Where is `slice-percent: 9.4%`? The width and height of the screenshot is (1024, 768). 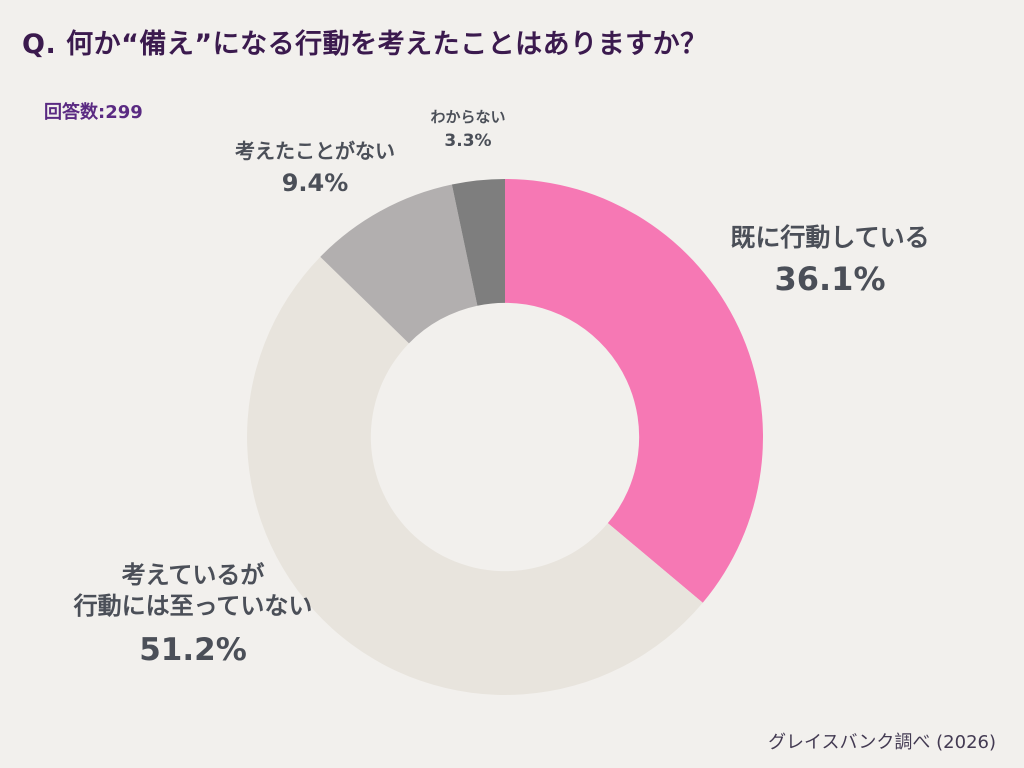 slice-percent: 9.4% is located at coordinates (315, 183).